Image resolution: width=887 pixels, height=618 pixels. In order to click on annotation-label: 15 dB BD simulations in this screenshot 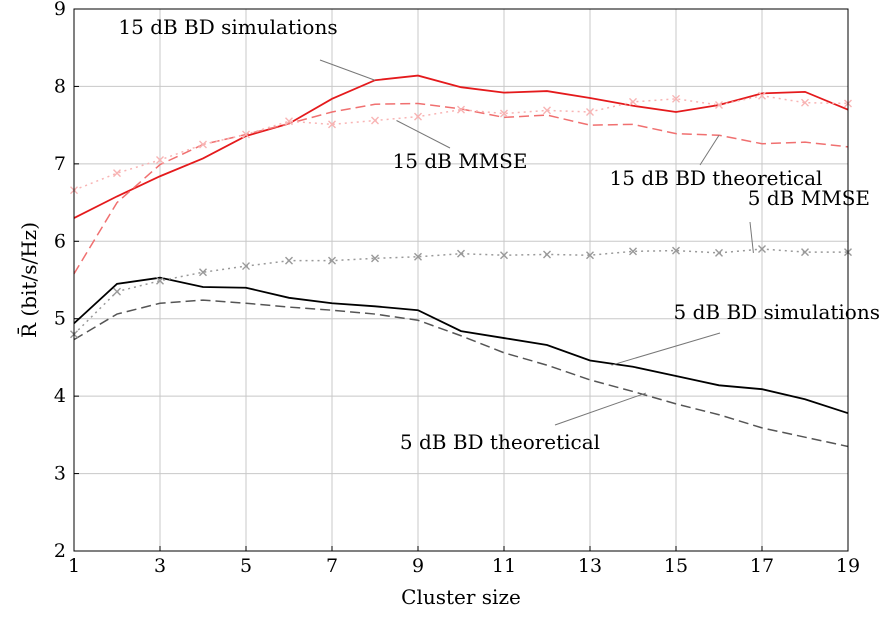, I will do `click(227, 27)`.